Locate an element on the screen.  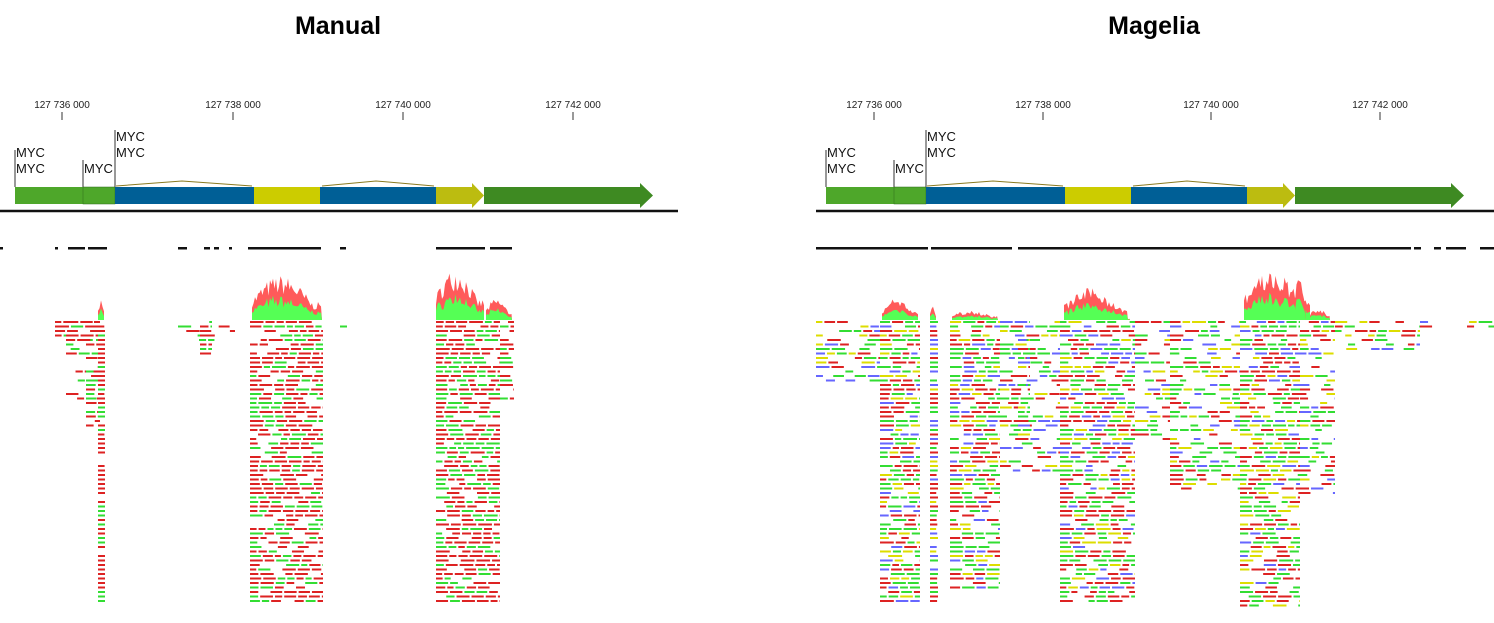
coverage-peak-forward is located at coordinates (900, 314).